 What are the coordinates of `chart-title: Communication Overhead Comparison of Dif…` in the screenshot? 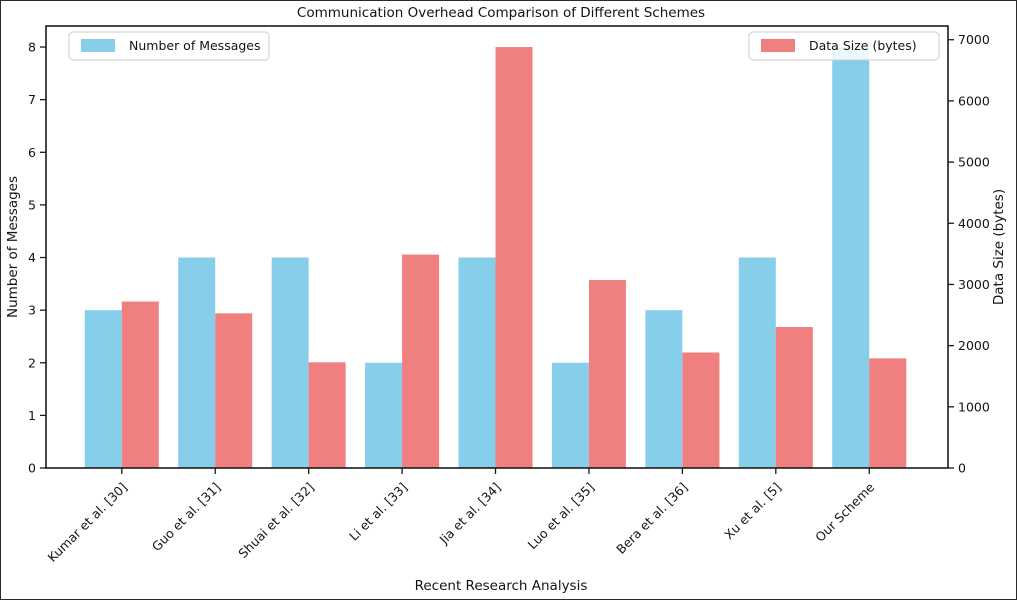 It's located at (501, 13).